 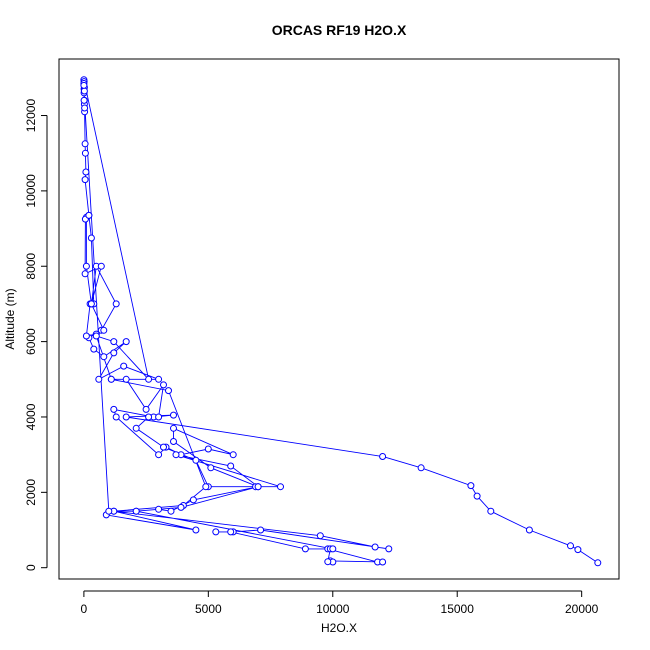 What do you see at coordinates (582, 609) in the screenshot?
I see `x-tick-label: 20000` at bounding box center [582, 609].